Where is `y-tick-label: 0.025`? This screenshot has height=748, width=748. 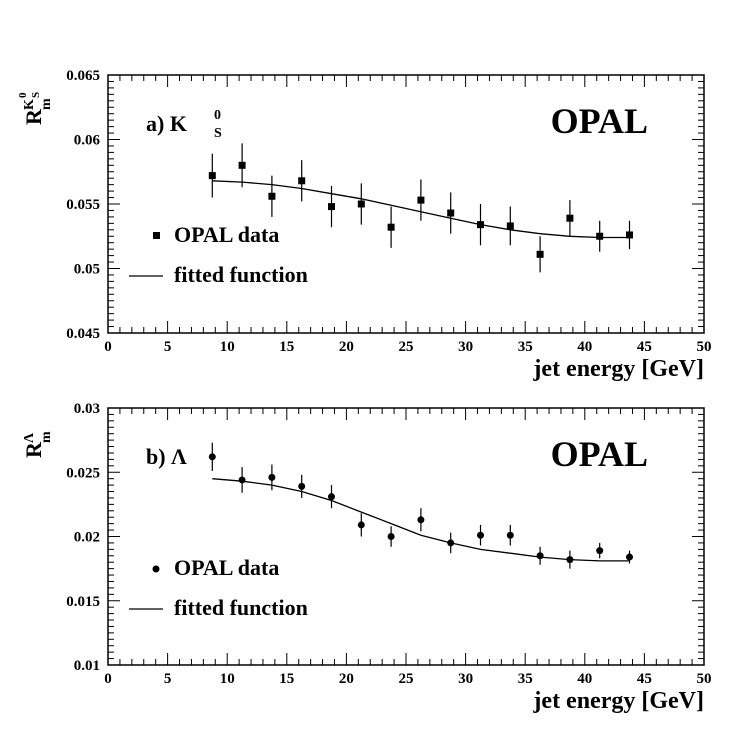 y-tick-label: 0.025 is located at coordinates (83, 473).